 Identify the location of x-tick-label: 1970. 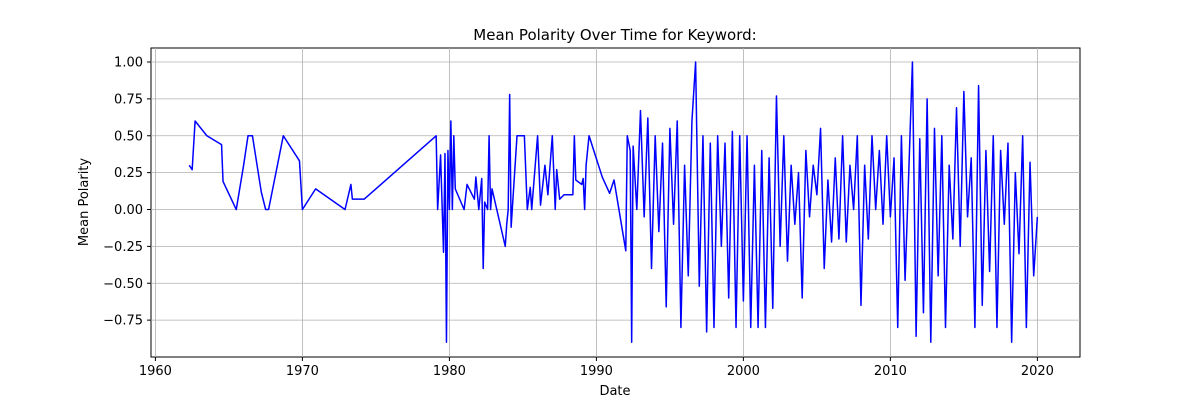
(302, 371).